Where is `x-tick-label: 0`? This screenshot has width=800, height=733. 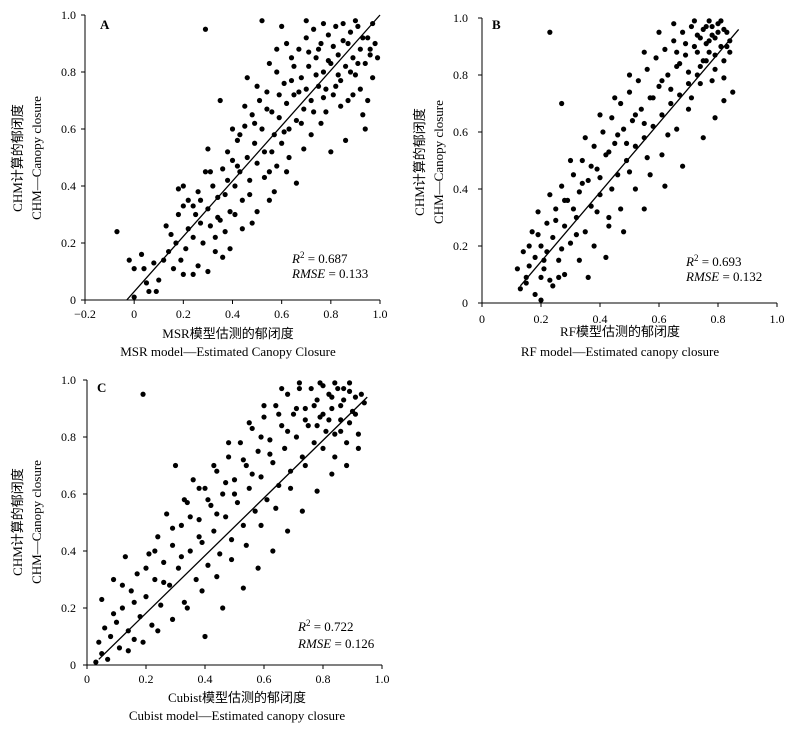
x-tick-label: 0 is located at coordinates (482, 319).